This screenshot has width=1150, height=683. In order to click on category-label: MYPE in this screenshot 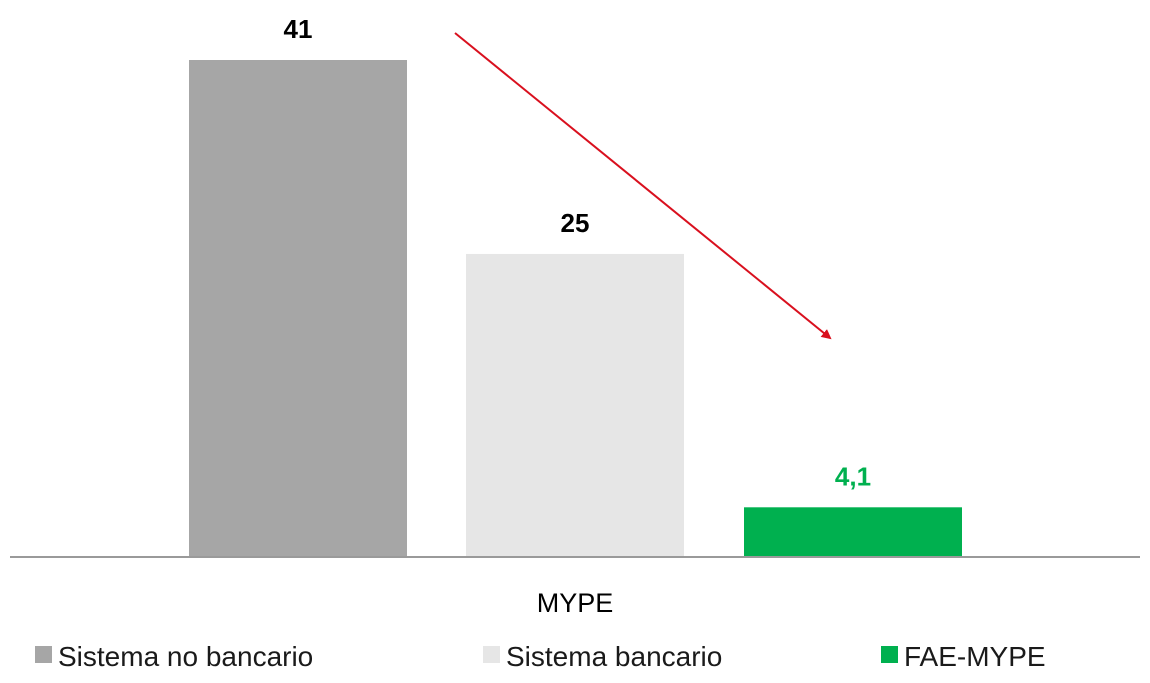, I will do `click(575, 603)`.